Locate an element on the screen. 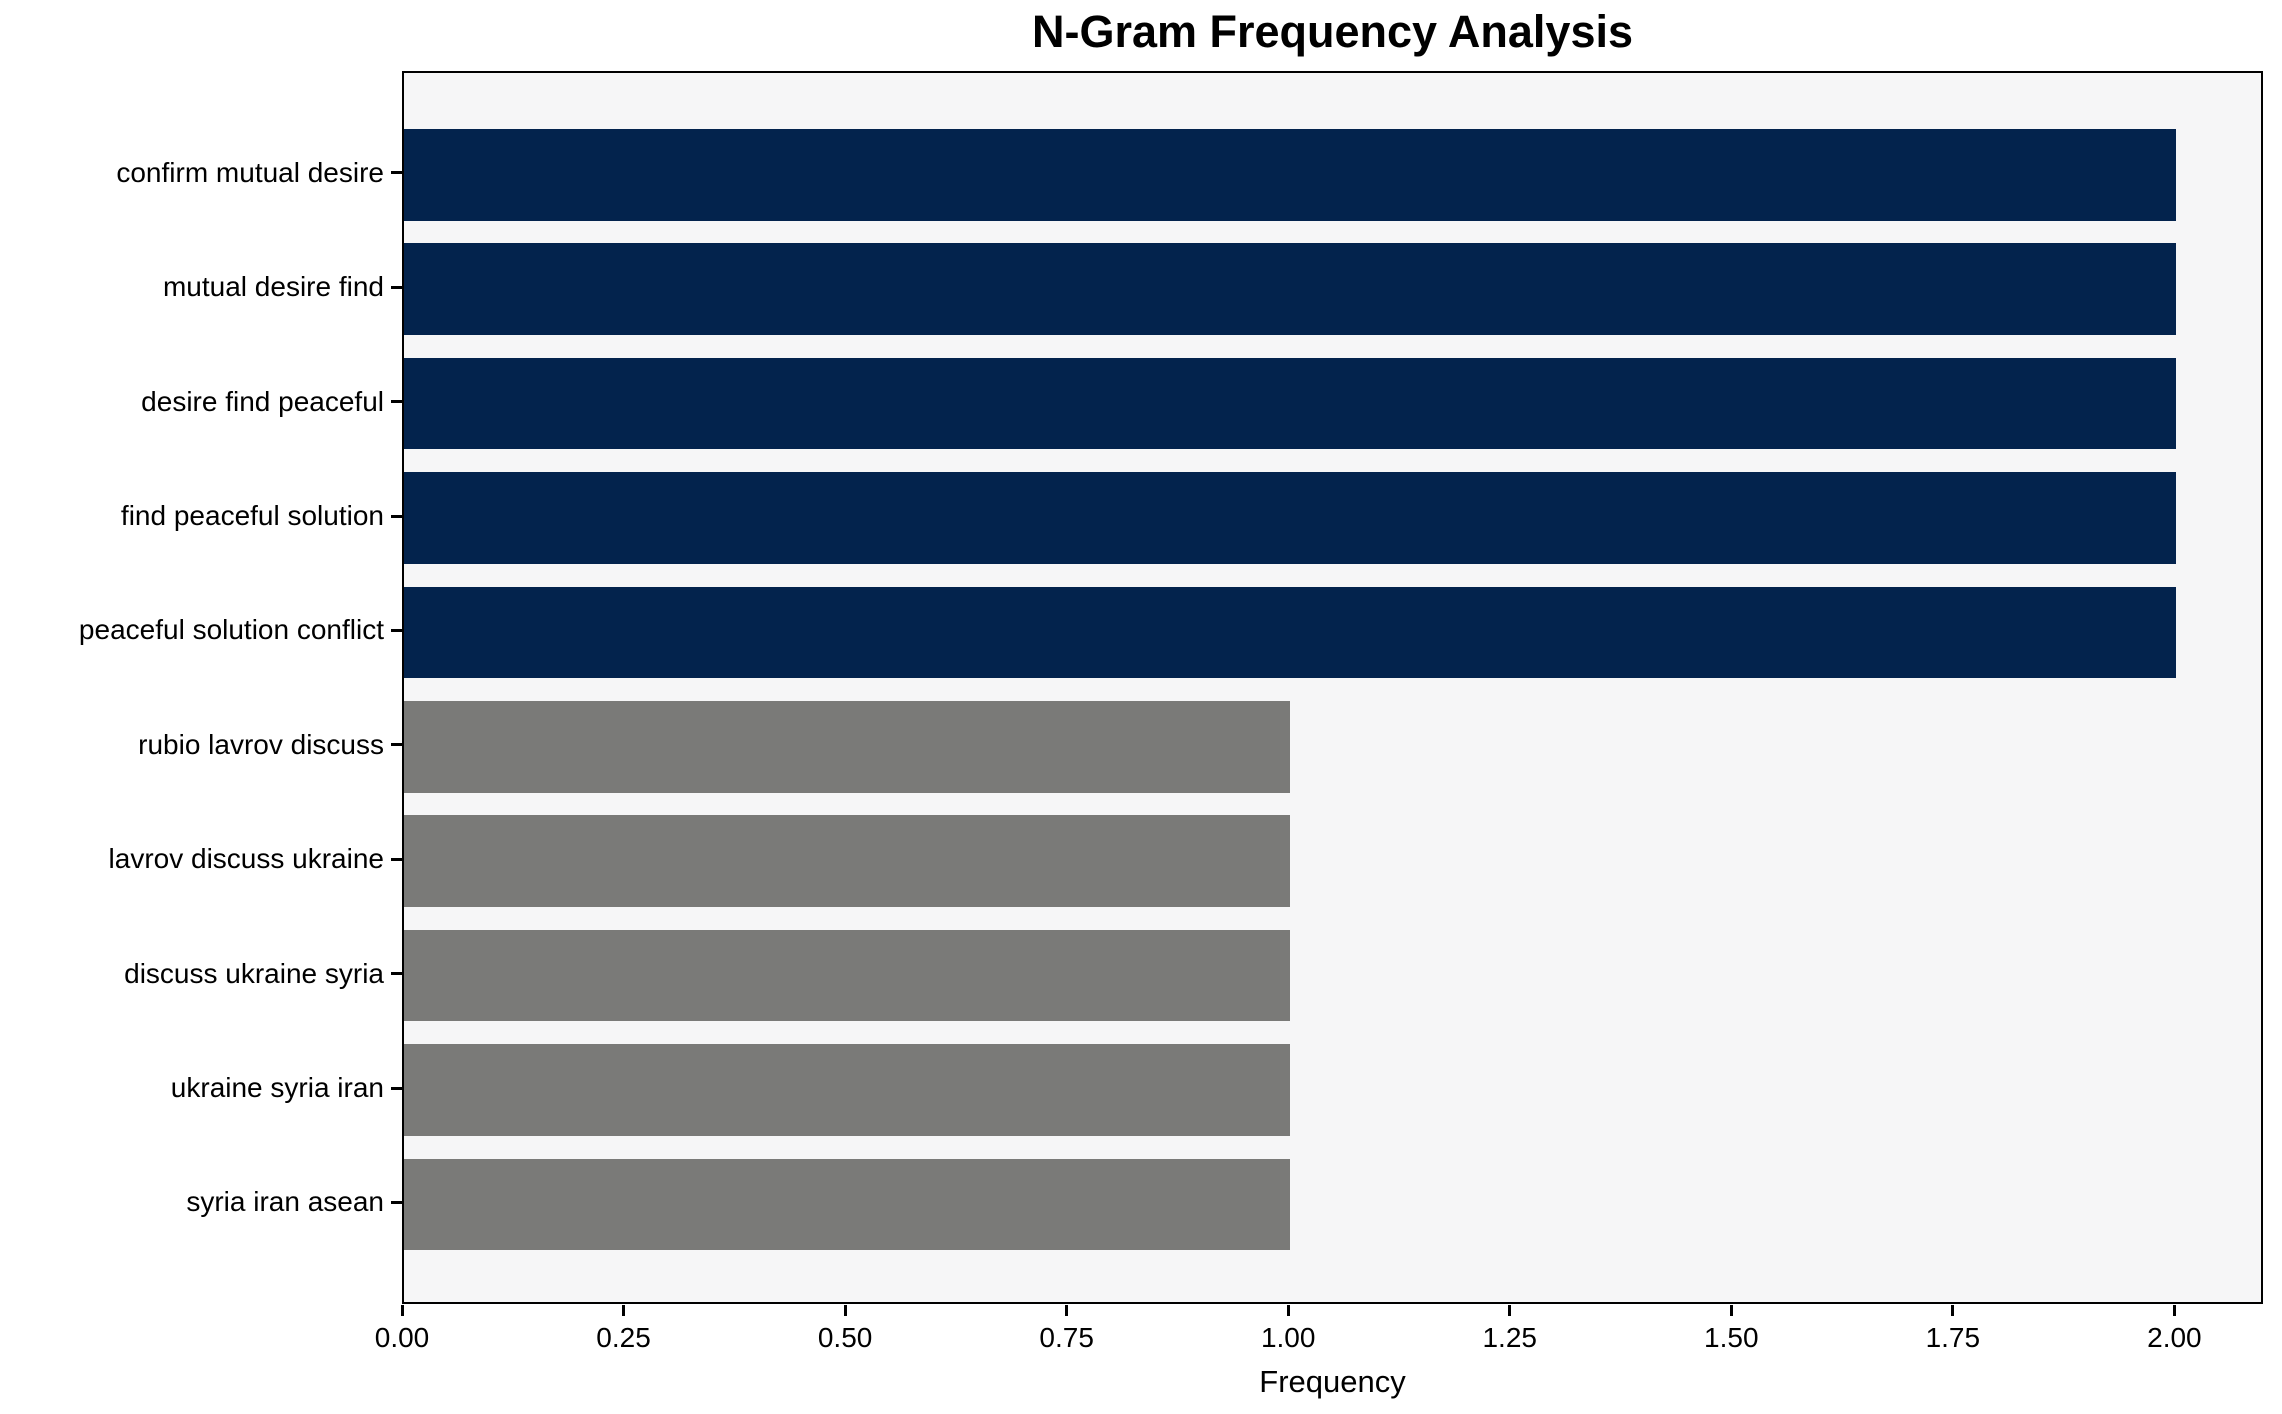 The height and width of the screenshot is (1414, 2282). y-tick-label: find peaceful solution is located at coordinates (252, 515).